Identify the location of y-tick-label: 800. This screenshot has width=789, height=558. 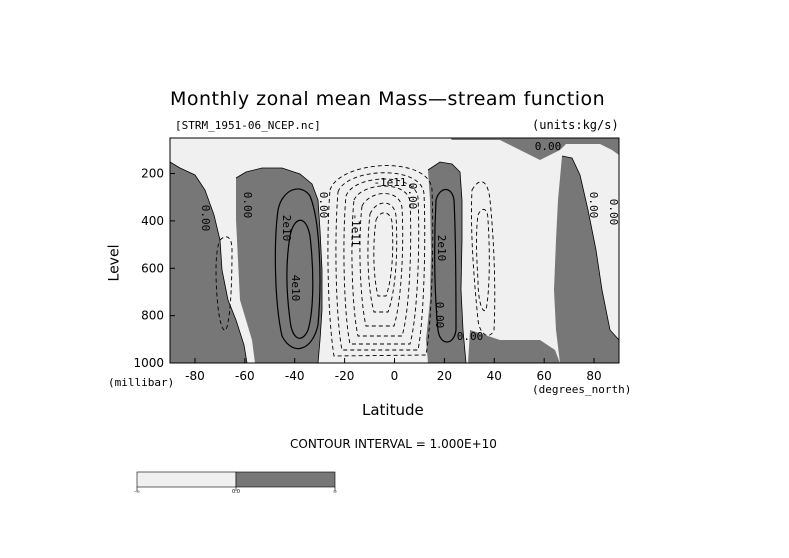
(152, 316).